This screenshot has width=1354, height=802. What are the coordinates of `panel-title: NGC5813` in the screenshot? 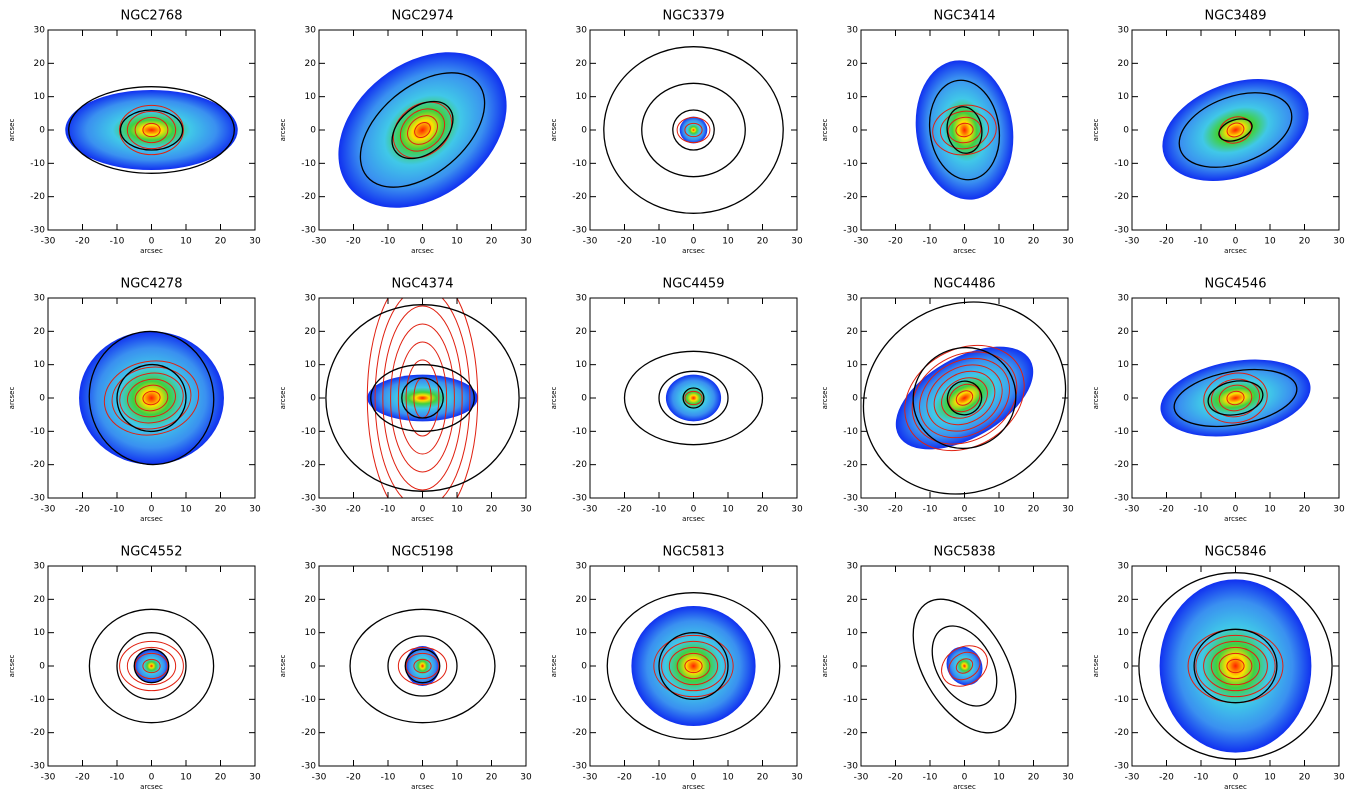 It's located at (694, 552).